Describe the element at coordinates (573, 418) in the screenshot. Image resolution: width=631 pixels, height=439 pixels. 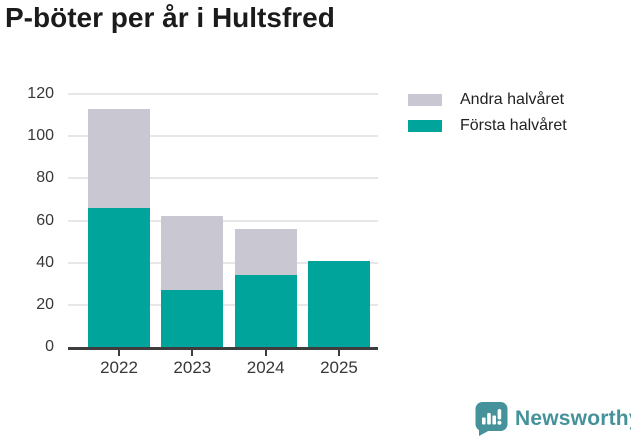
I see `newsworthy-wordmark: Newsworthy` at that location.